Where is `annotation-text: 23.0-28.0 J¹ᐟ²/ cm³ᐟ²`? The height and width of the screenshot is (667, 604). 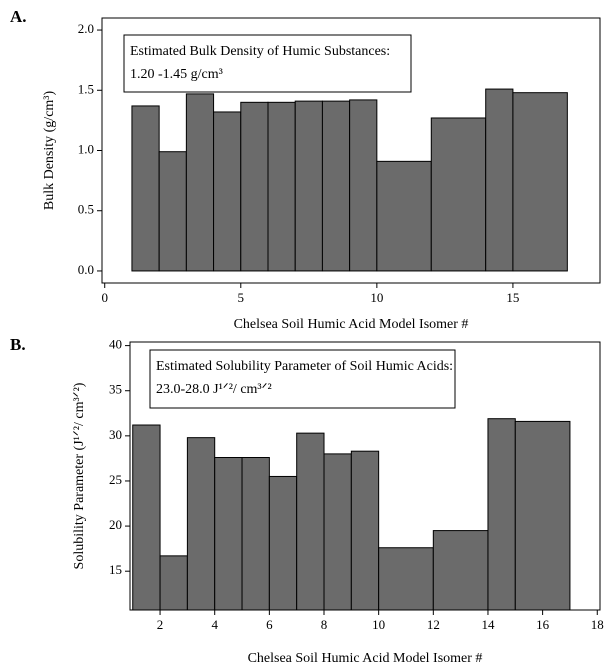 annotation-text: 23.0-28.0 J¹ᐟ²/ cm³ᐟ² is located at coordinates (214, 389).